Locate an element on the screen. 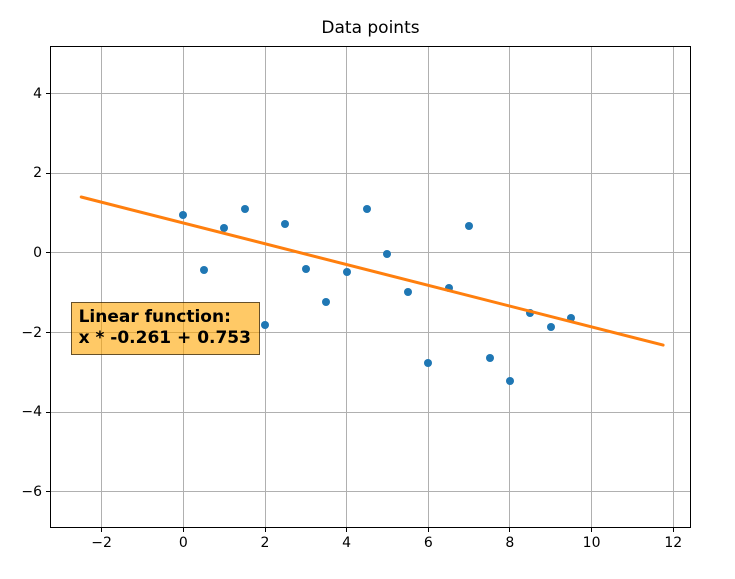 The image size is (735, 579). x-tick-label: 6 is located at coordinates (428, 543).